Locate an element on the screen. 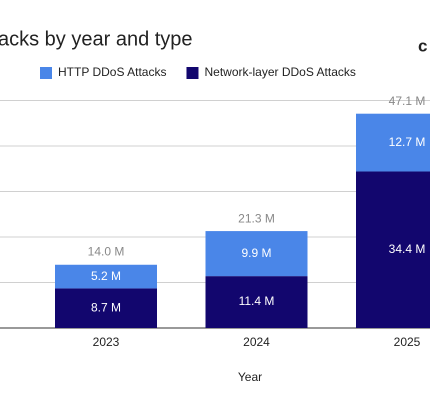  value-label: 5.2 M is located at coordinates (106, 276).